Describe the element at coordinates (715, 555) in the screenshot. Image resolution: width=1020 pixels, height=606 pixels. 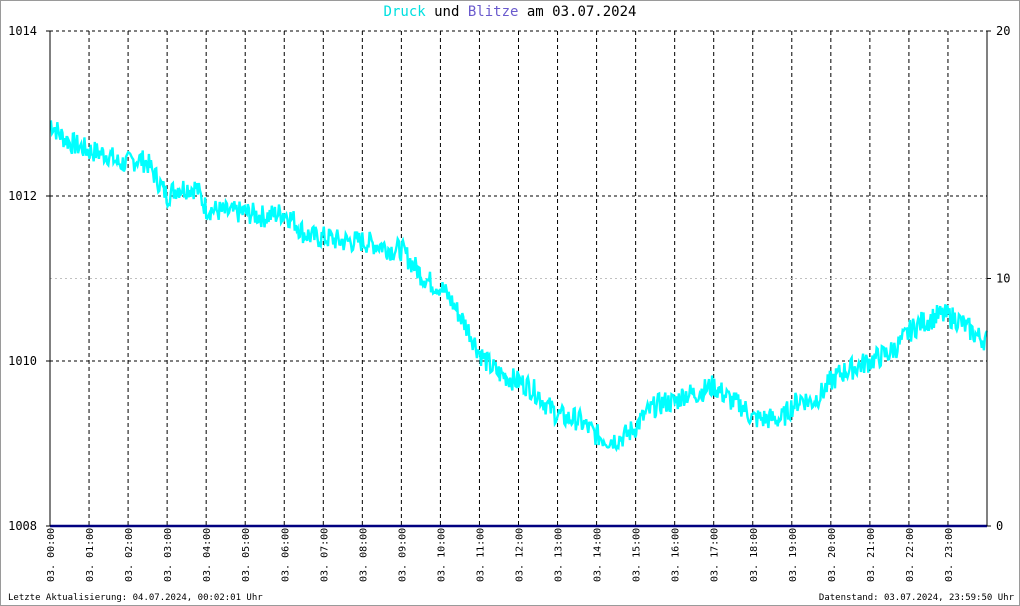
I see `x-tick-label: 03. 17:00` at that location.